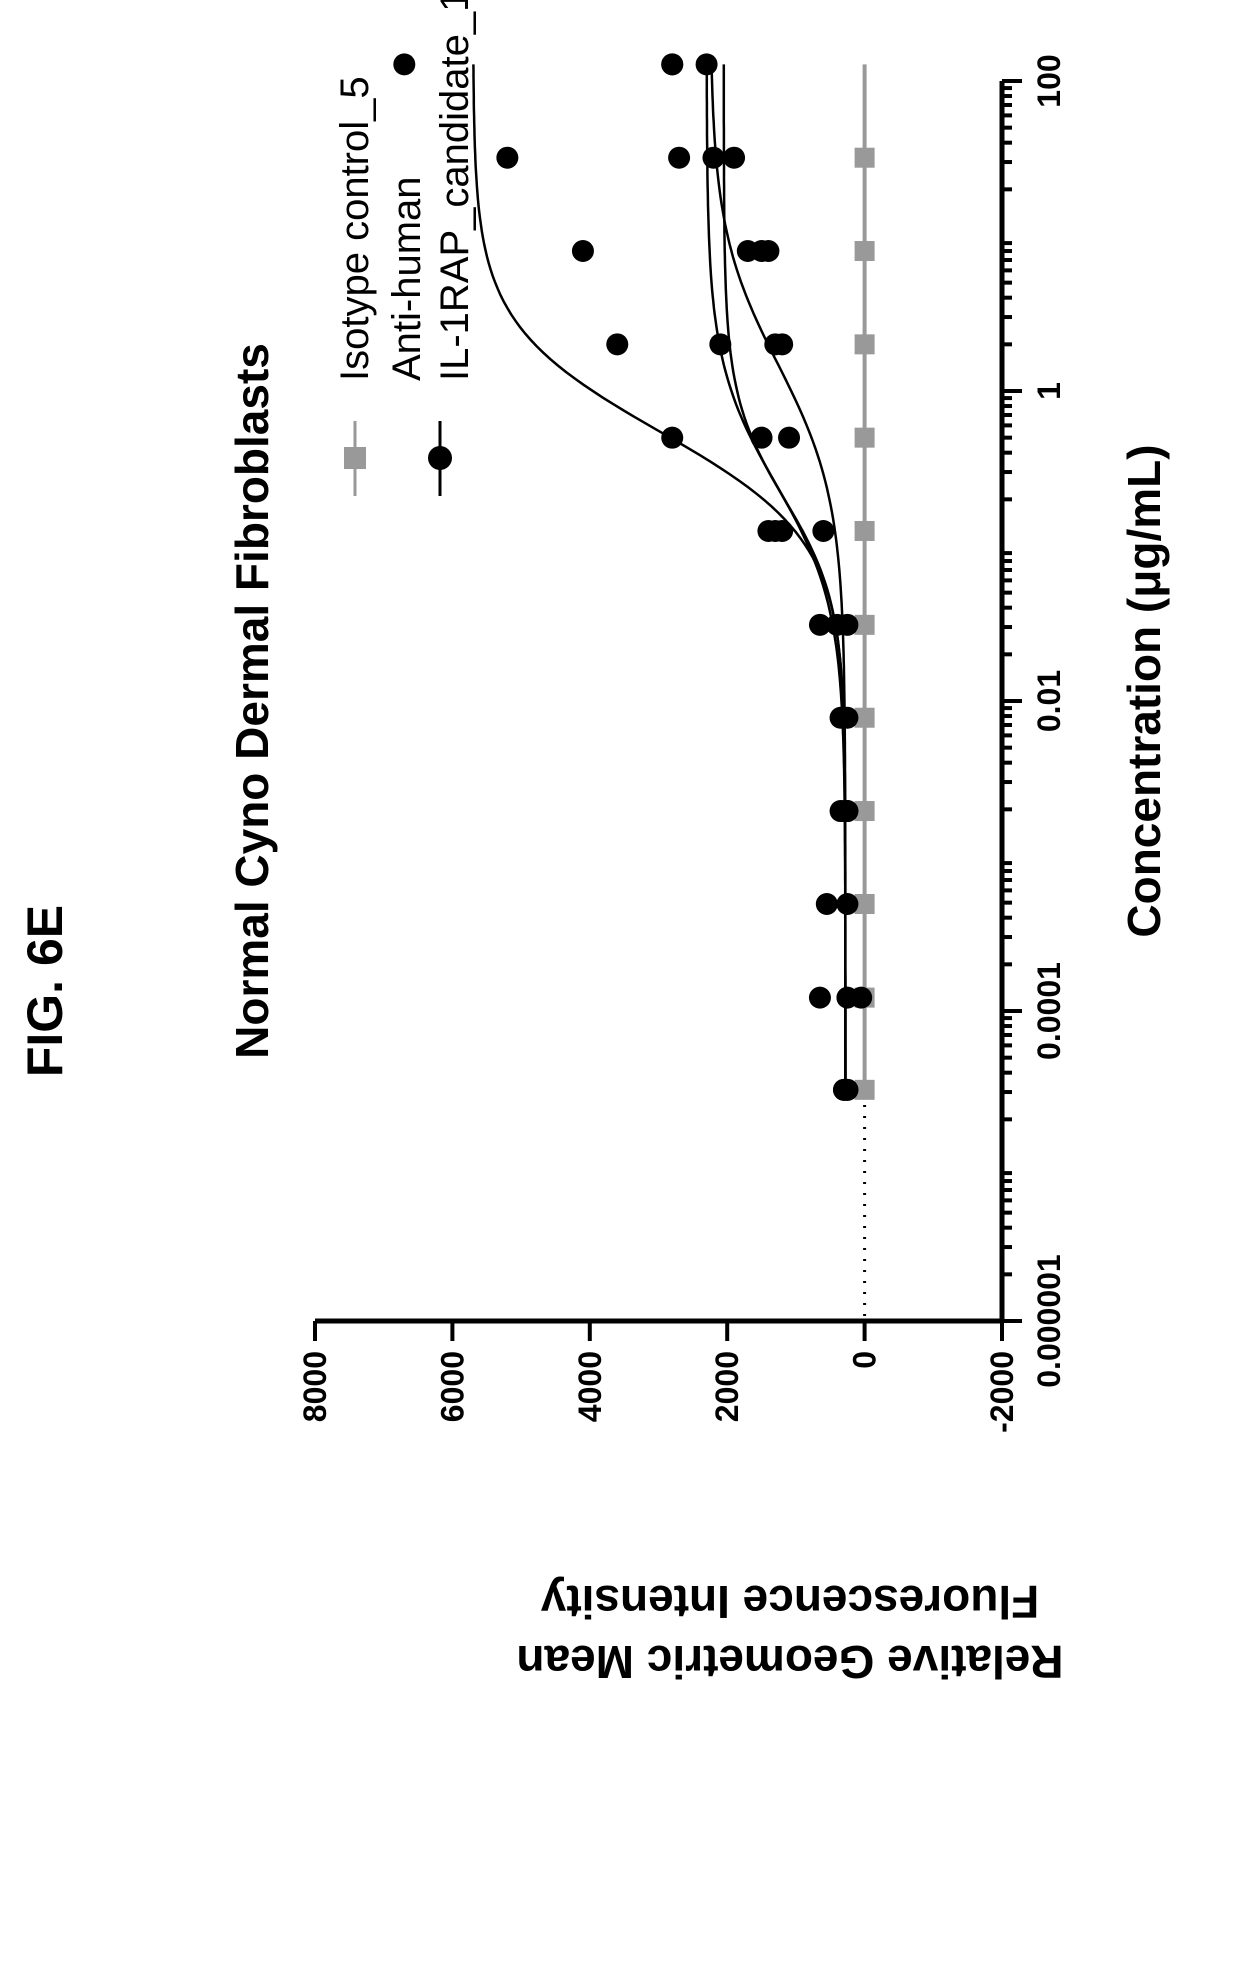 The width and height of the screenshot is (1242, 1981). I want to click on y-tick-label: 8000, so click(315, 1386).